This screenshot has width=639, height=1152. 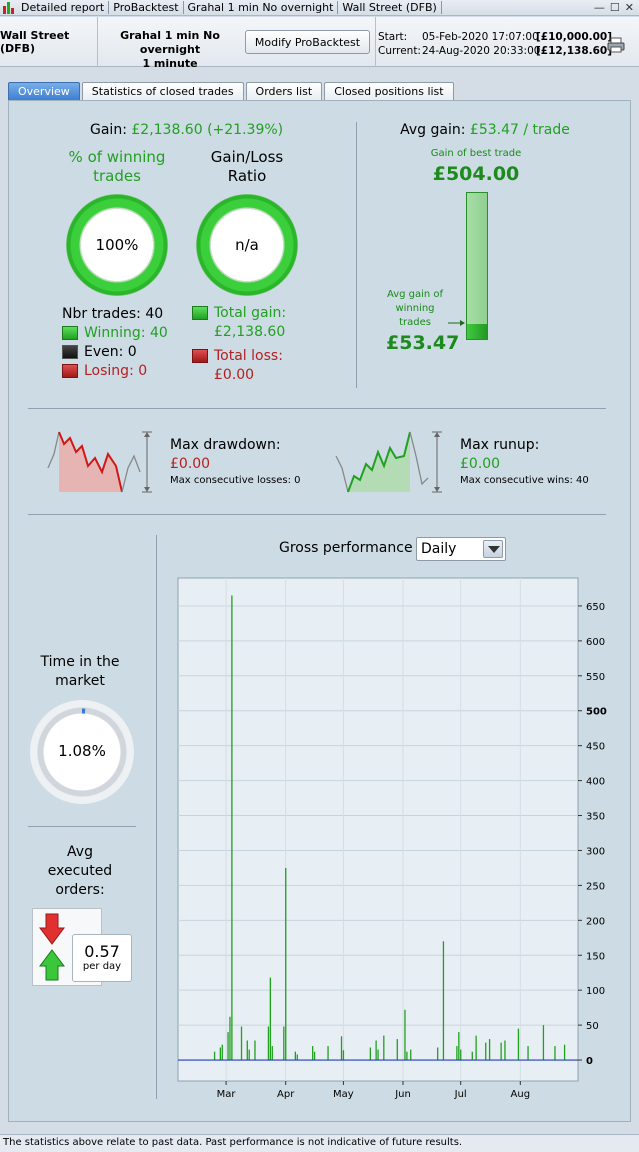 I want to click on tab-overview: Overview, so click(x=44, y=91).